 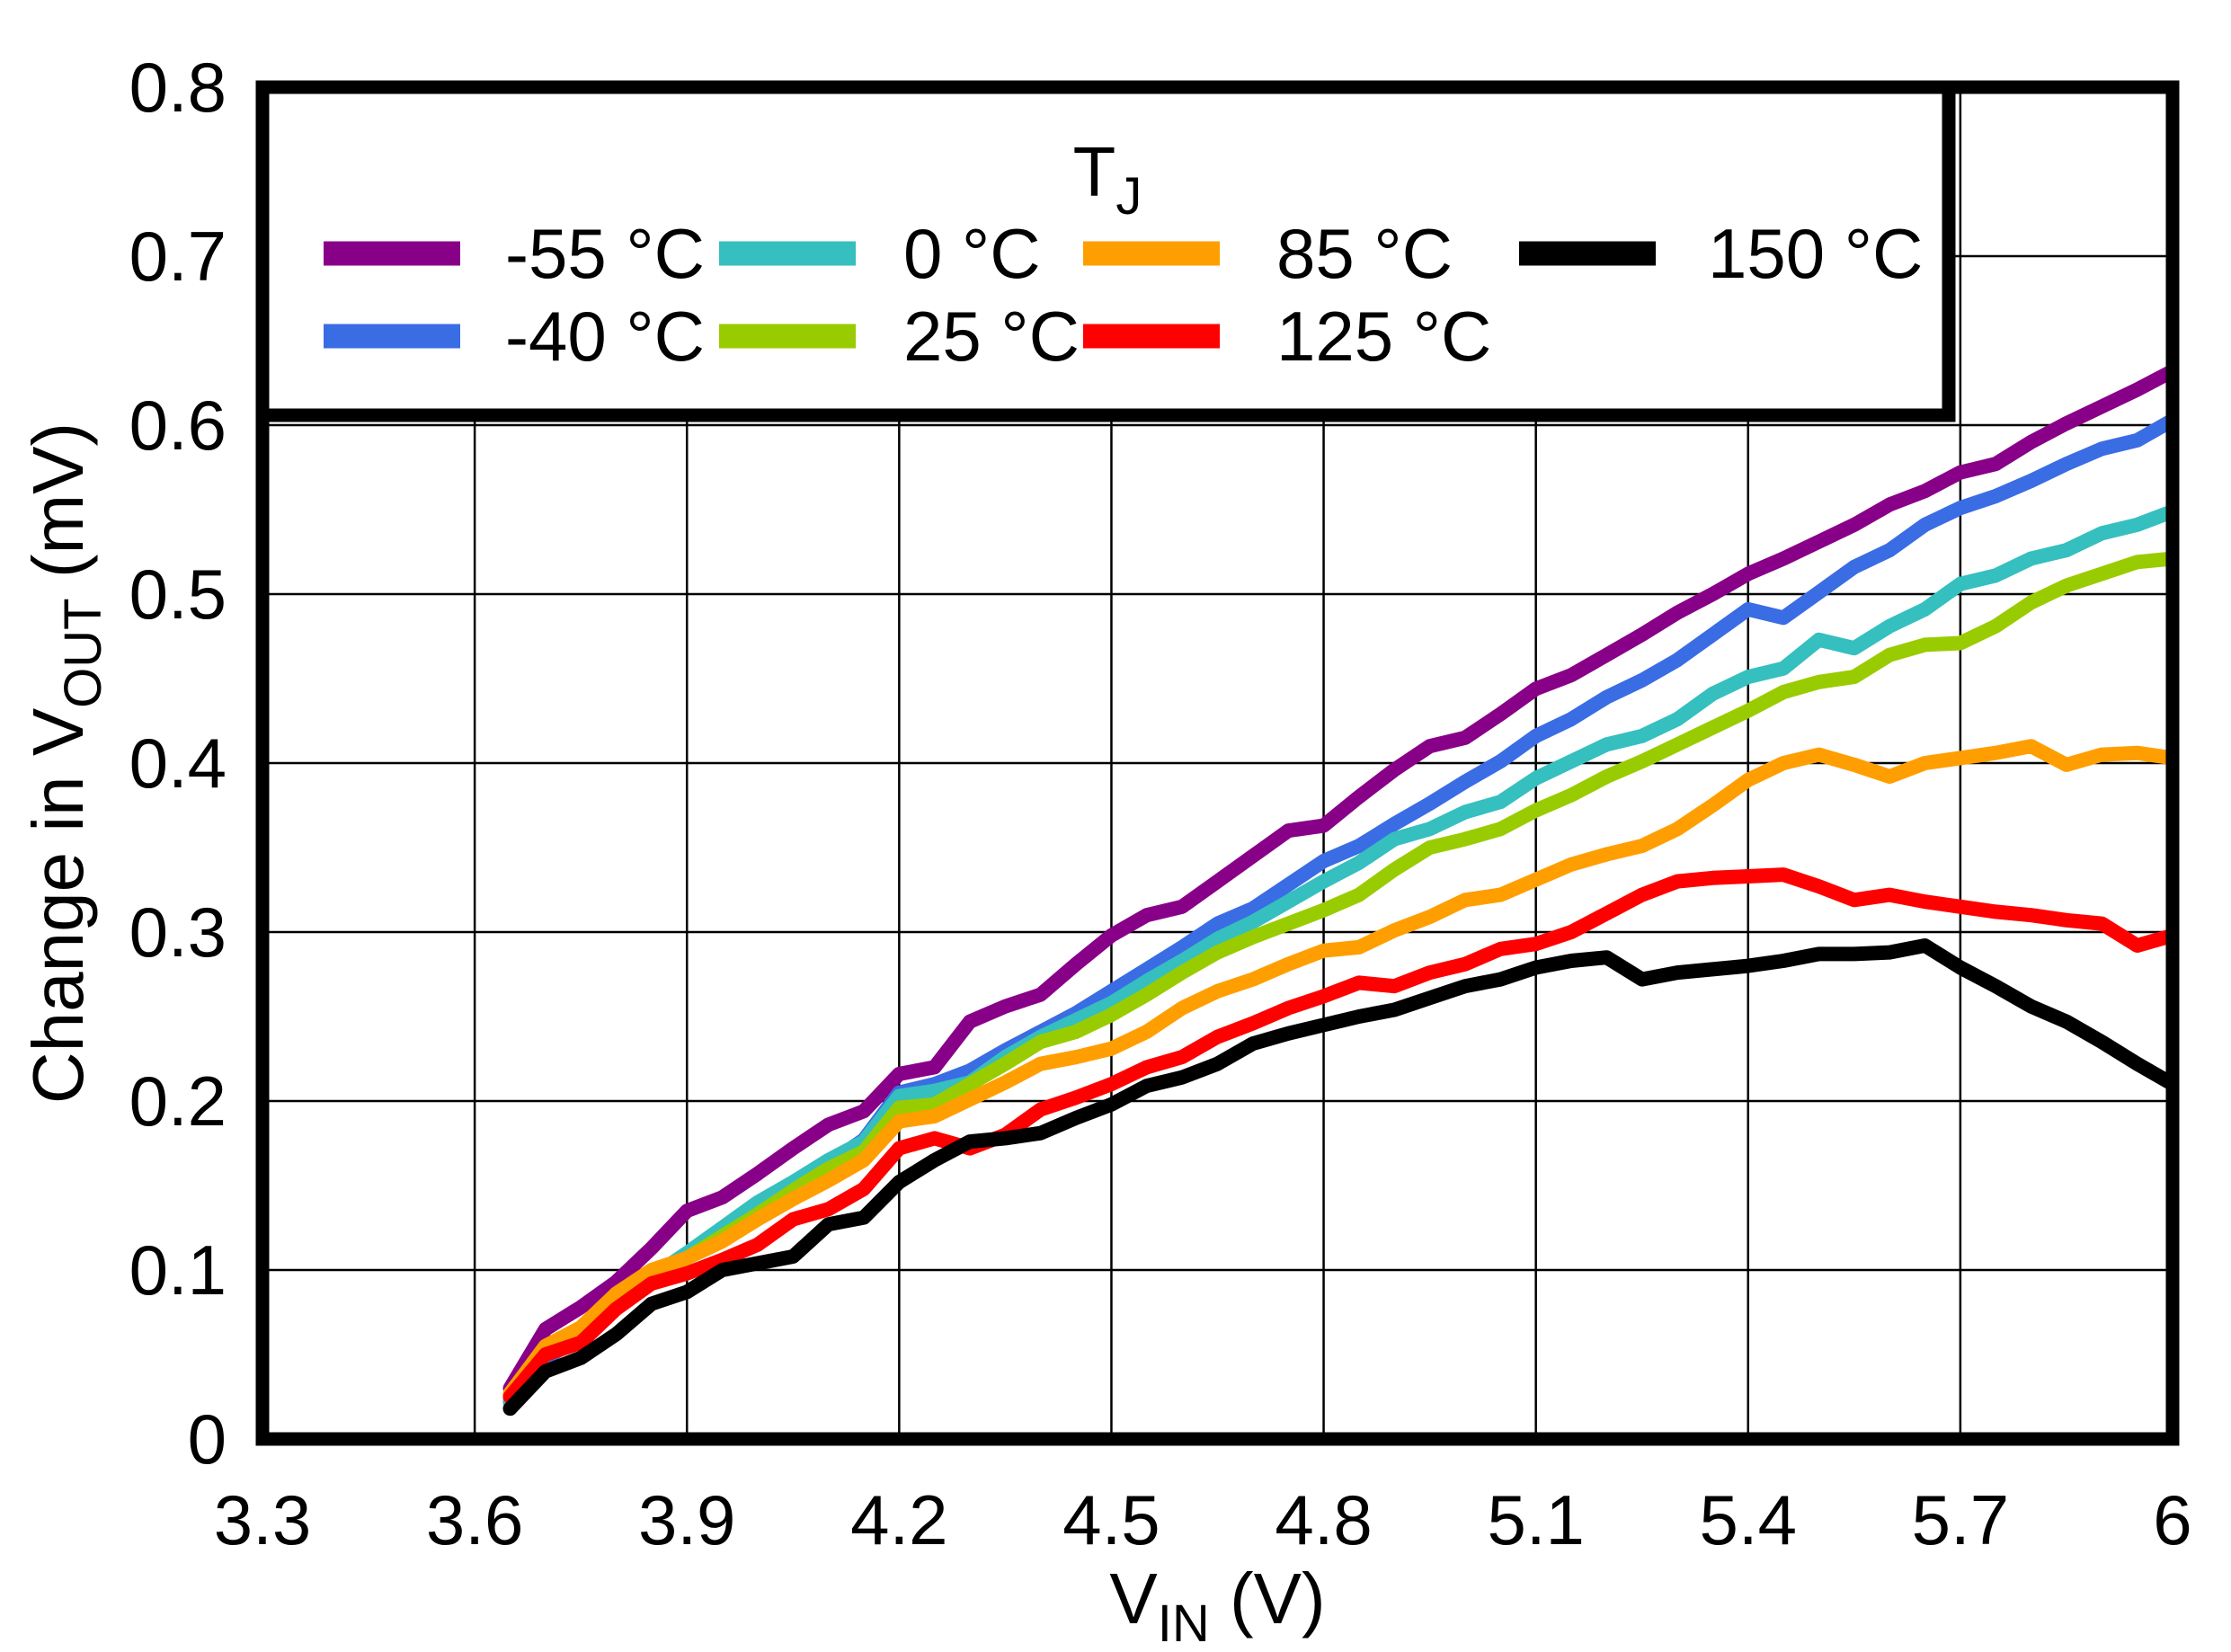 What do you see at coordinates (2172, 1519) in the screenshot?
I see `x-tick-label: 6` at bounding box center [2172, 1519].